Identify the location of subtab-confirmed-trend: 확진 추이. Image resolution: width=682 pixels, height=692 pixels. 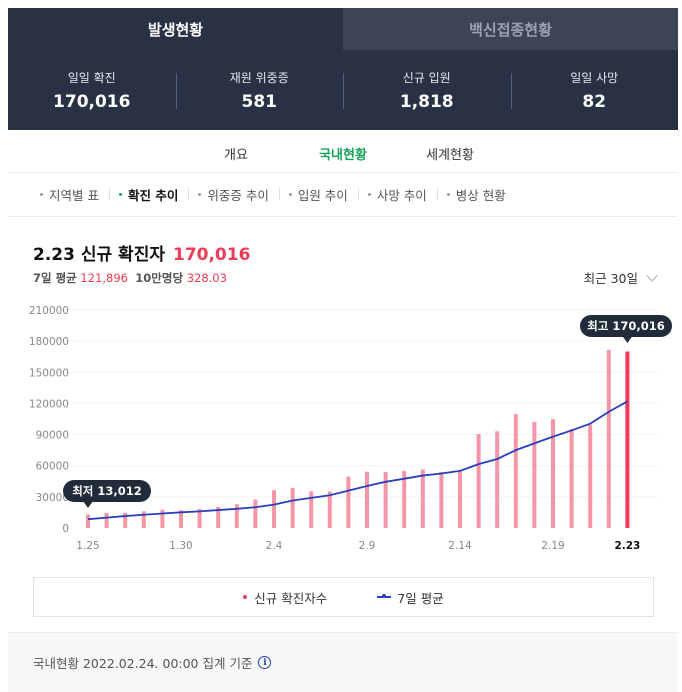
(148, 194).